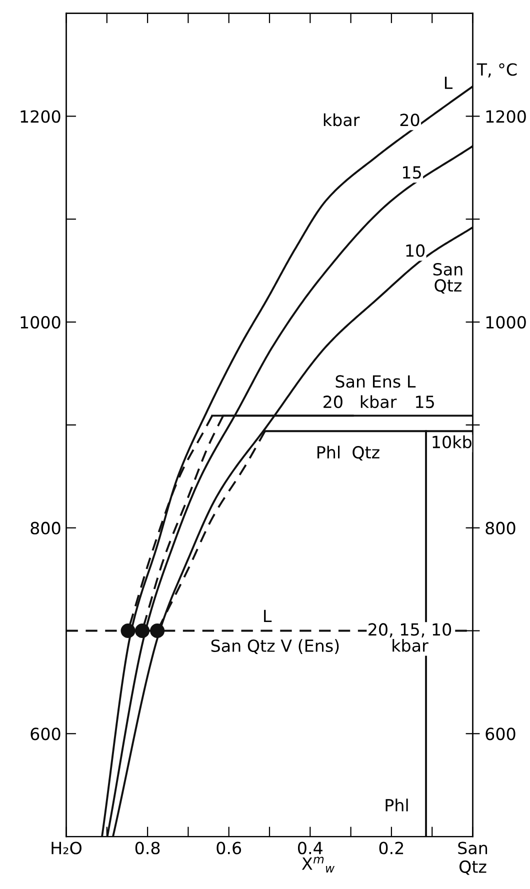  What do you see at coordinates (473, 858) in the screenshot?
I see `x-tick-label: San Qtz` at bounding box center [473, 858].